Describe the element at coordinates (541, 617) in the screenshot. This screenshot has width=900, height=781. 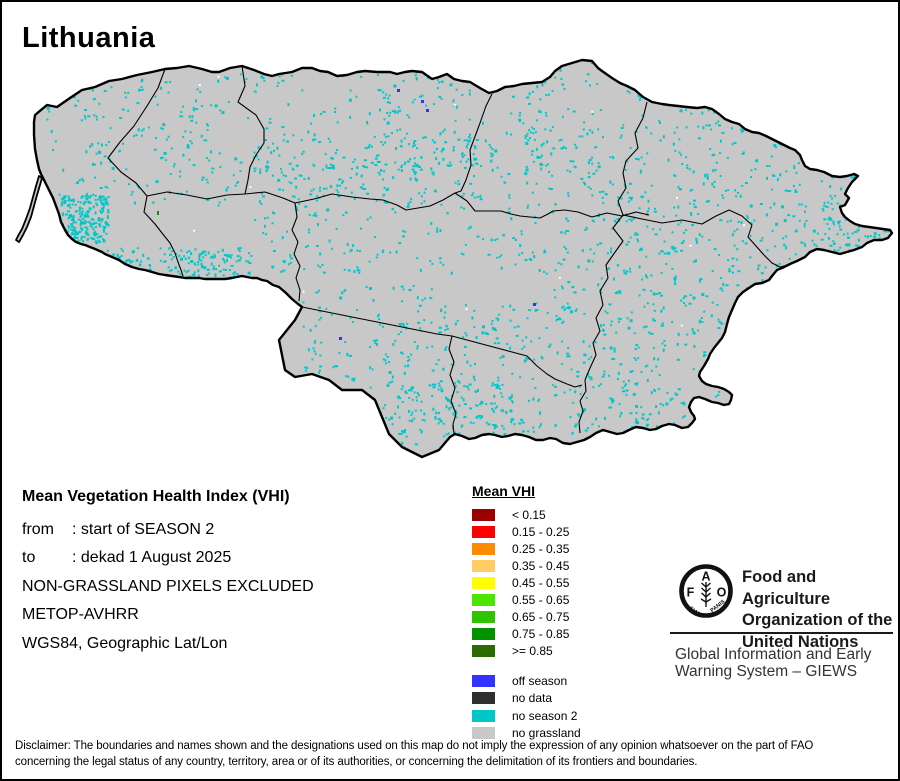
I see `legend-label: 0.65 - 0.75` at that location.